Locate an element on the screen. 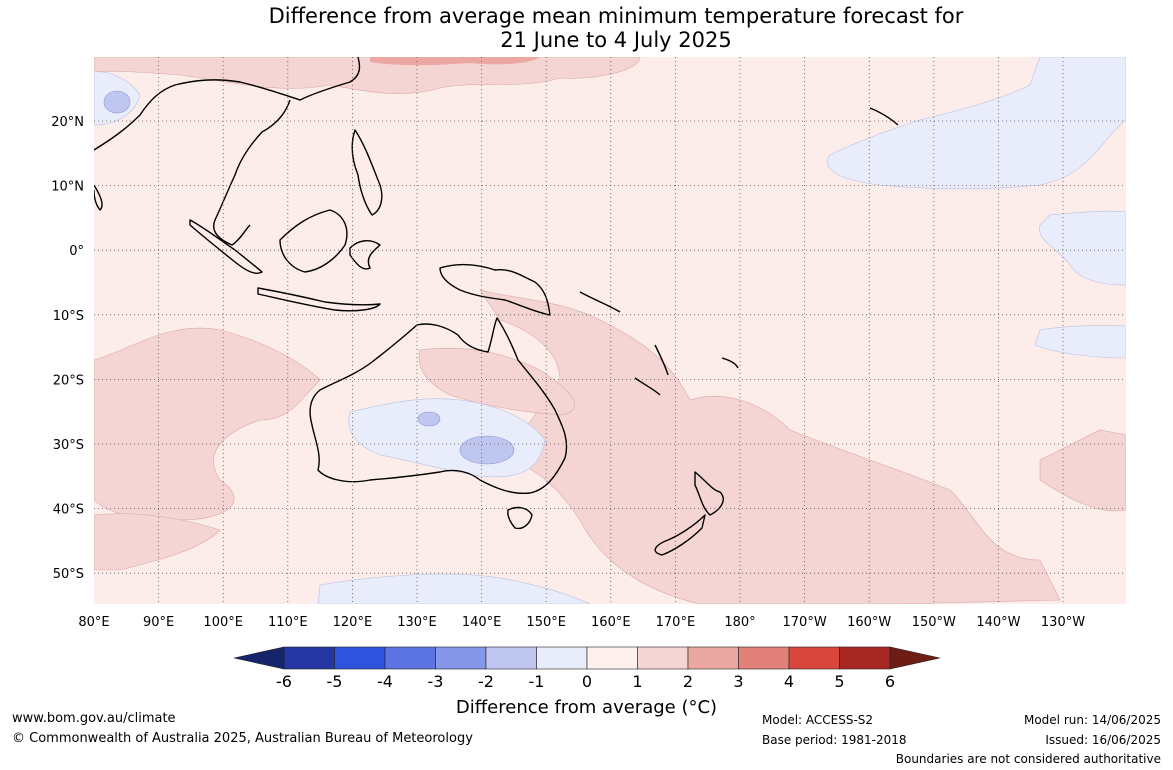  anomaly-region-2-3-north is located at coordinates (455, 61).